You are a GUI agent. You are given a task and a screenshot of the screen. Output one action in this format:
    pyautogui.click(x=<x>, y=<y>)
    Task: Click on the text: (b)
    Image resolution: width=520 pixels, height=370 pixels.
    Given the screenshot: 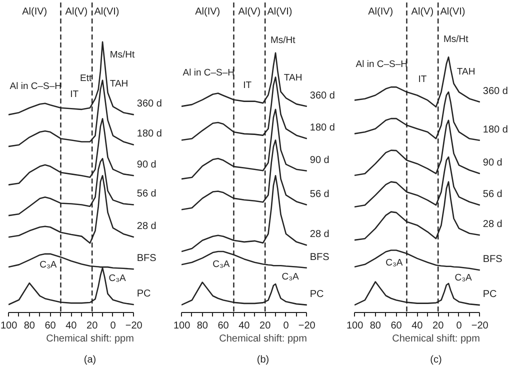 What is the action you would take?
    pyautogui.click(x=263, y=360)
    